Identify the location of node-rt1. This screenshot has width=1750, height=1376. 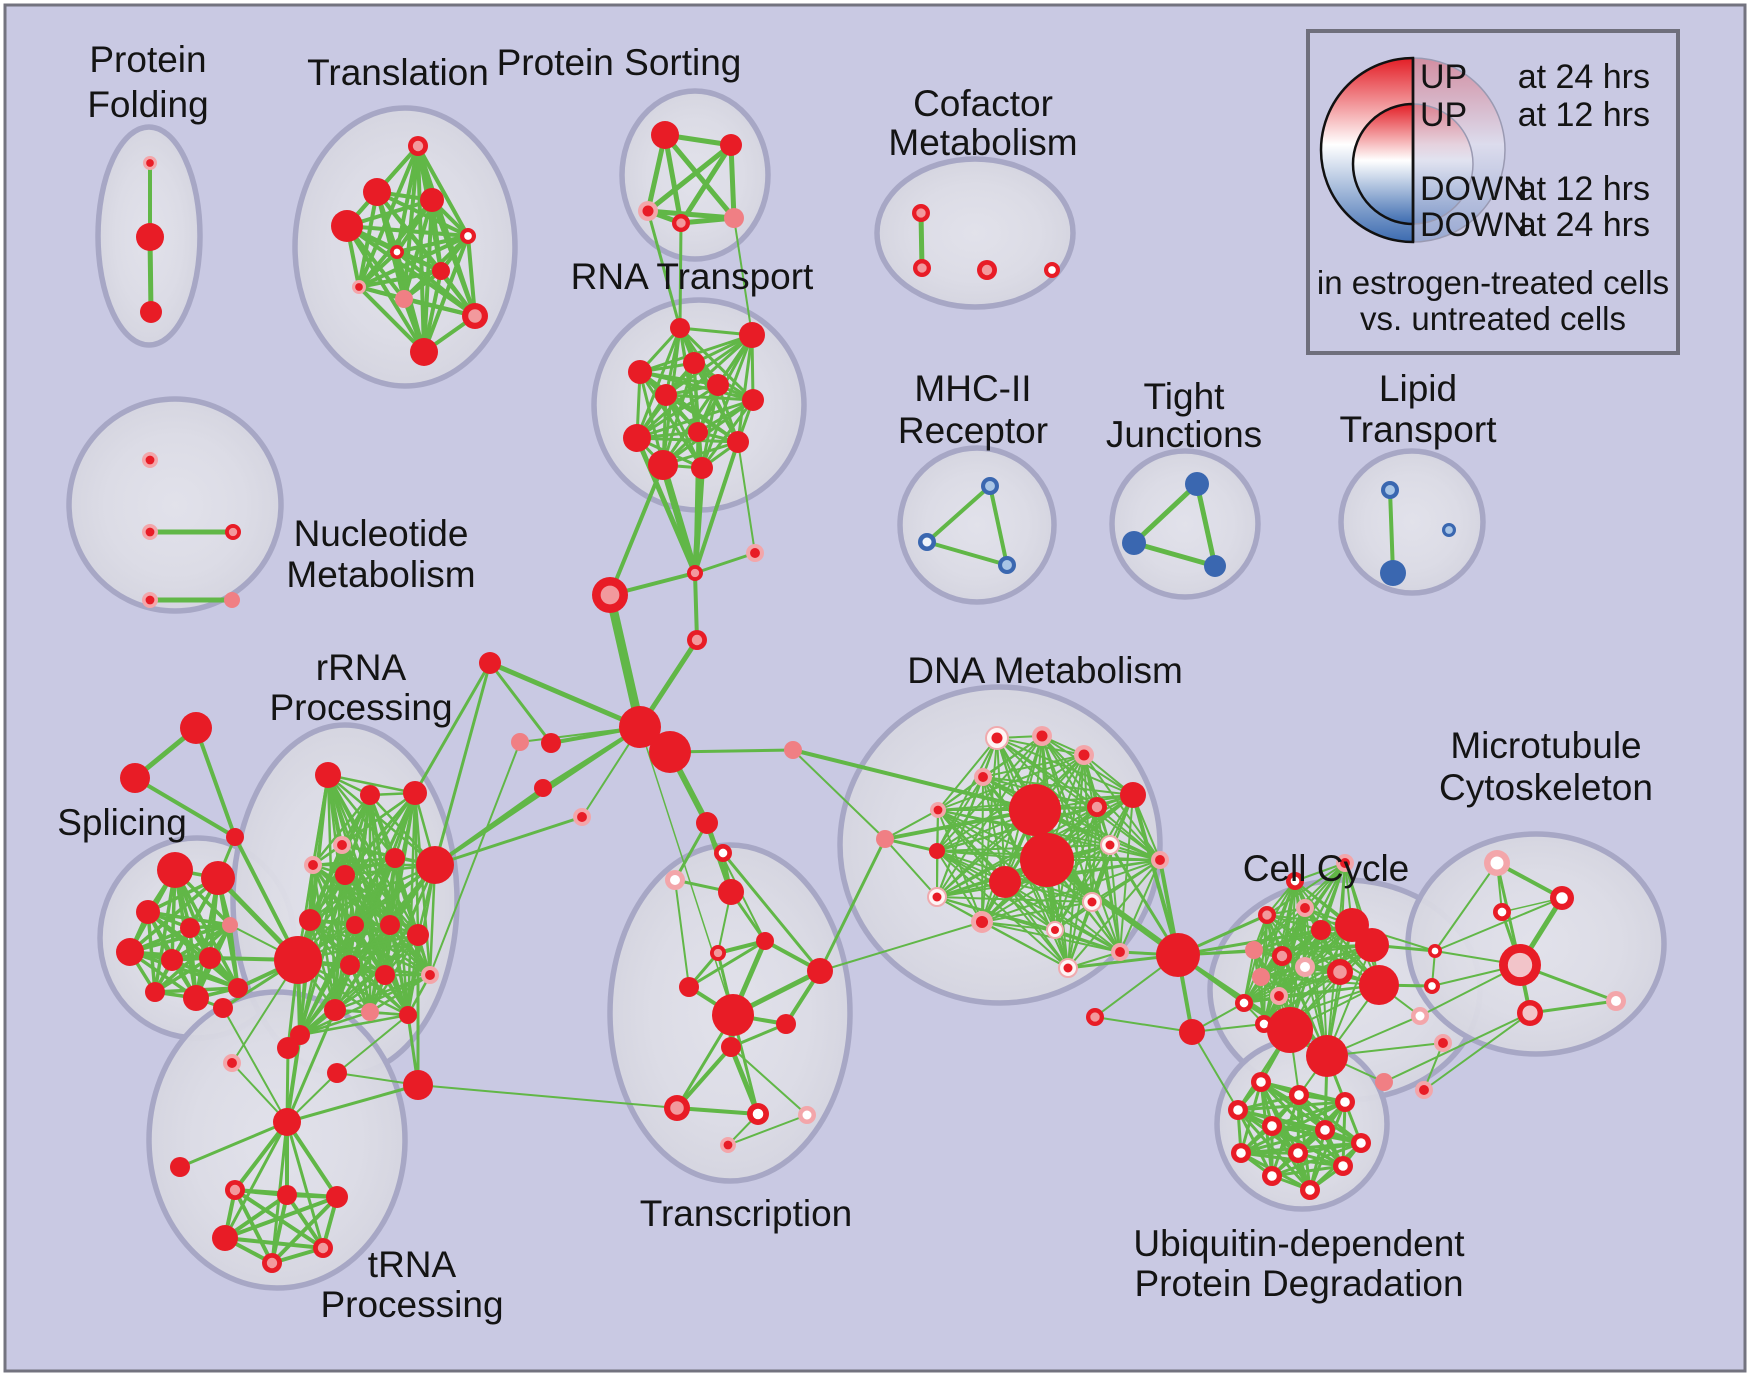
(680, 328).